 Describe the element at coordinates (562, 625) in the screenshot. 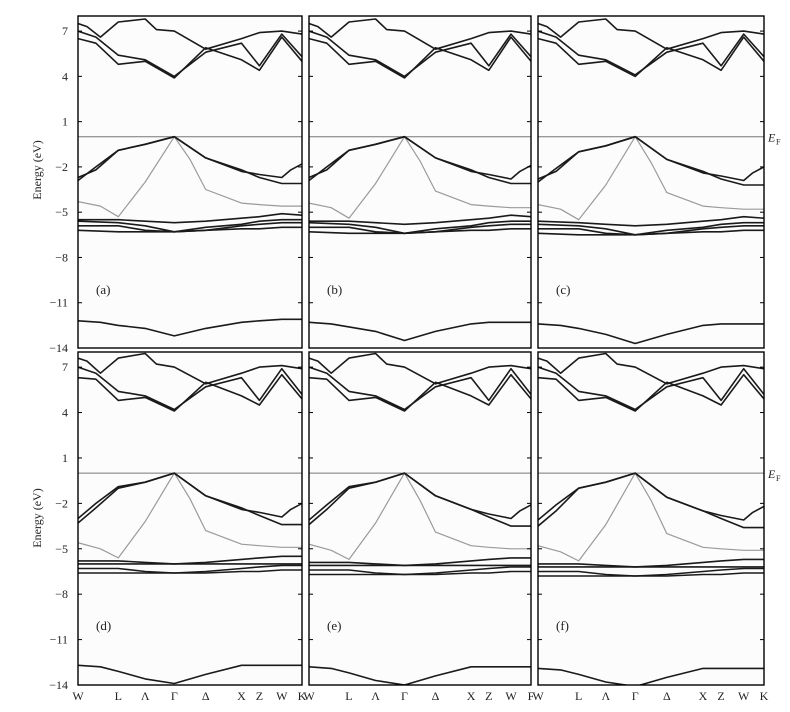

I see `panel-label: (f)` at that location.